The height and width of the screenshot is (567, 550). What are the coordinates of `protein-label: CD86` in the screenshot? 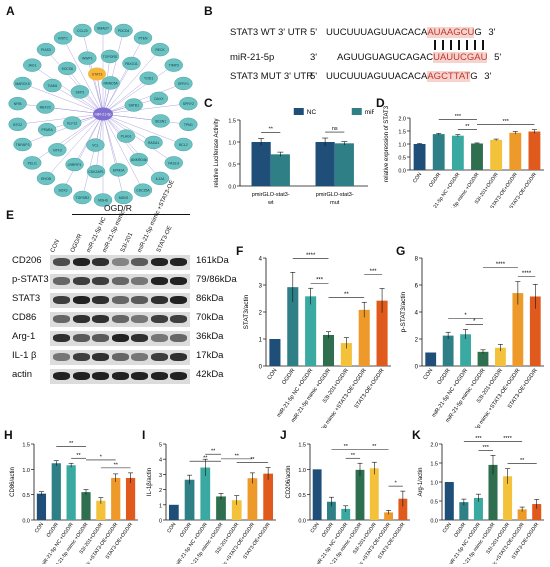 It's located at (24, 317).